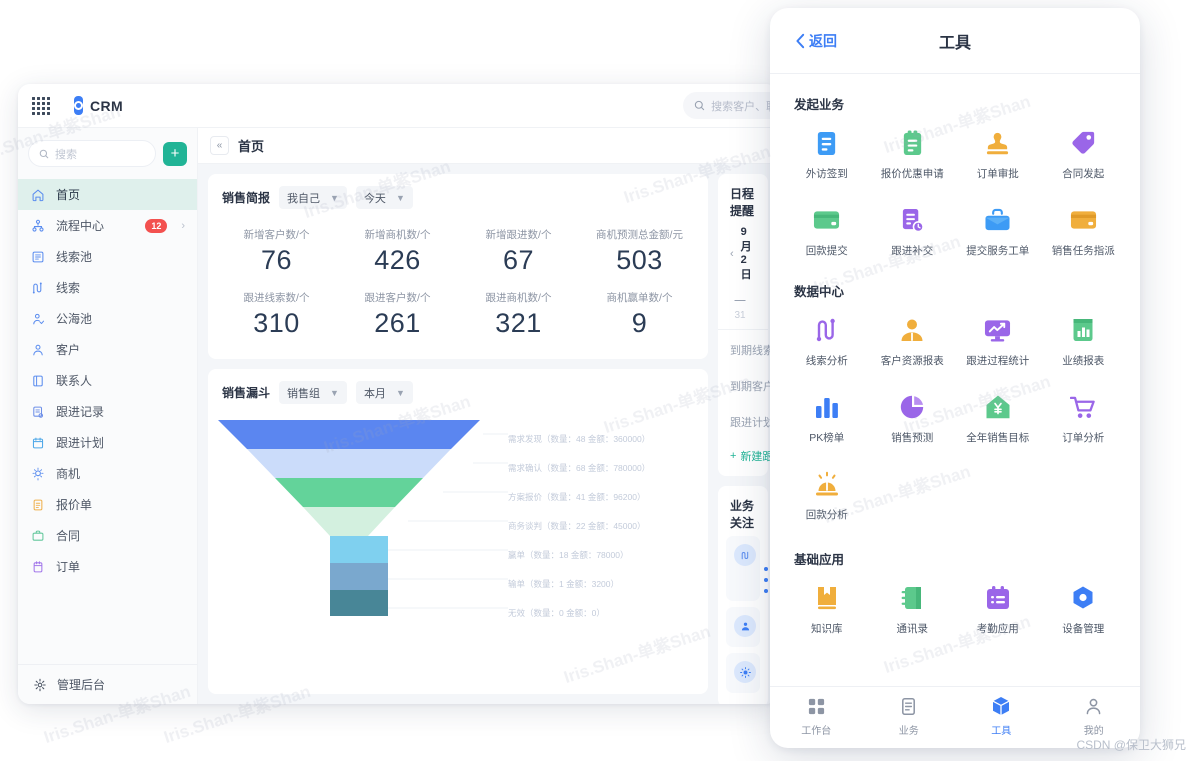 The width and height of the screenshot is (1200, 761). I want to click on tool-service-ticket-submit: 提交服务工单, so click(998, 230).